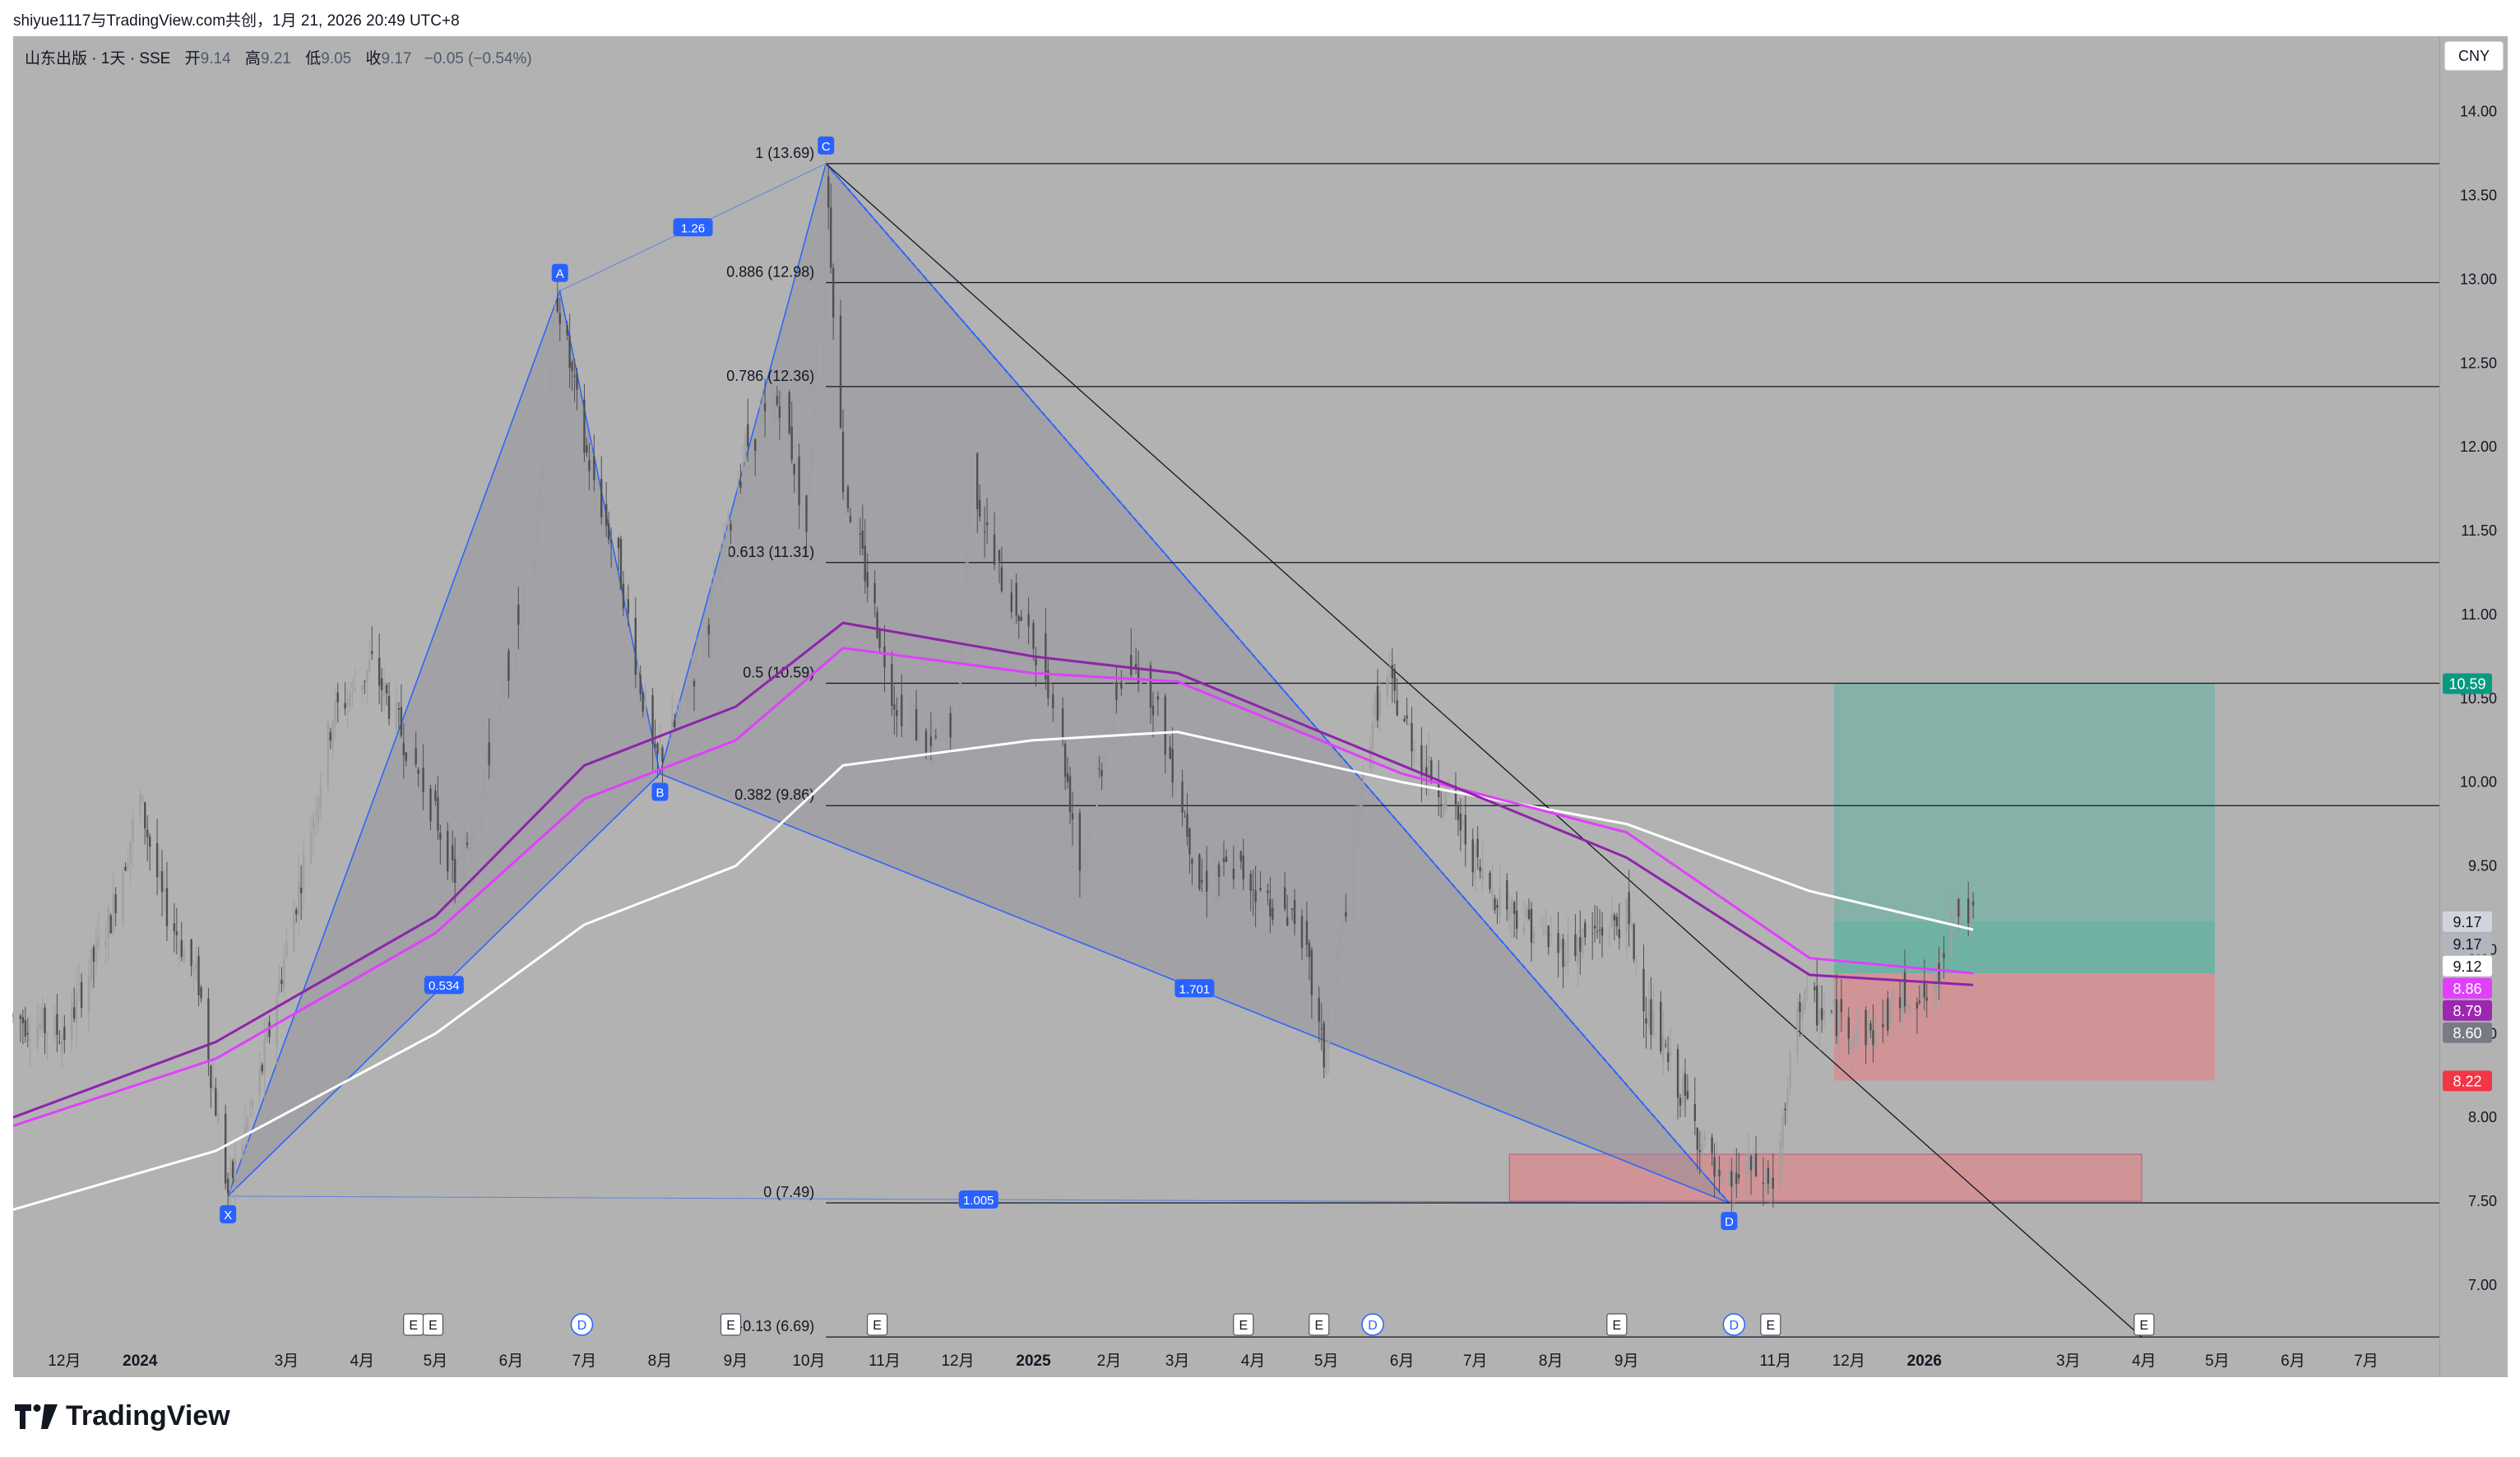  Describe the element at coordinates (693, 227) in the screenshot. I see `harmonic-ratio-badge` at that location.